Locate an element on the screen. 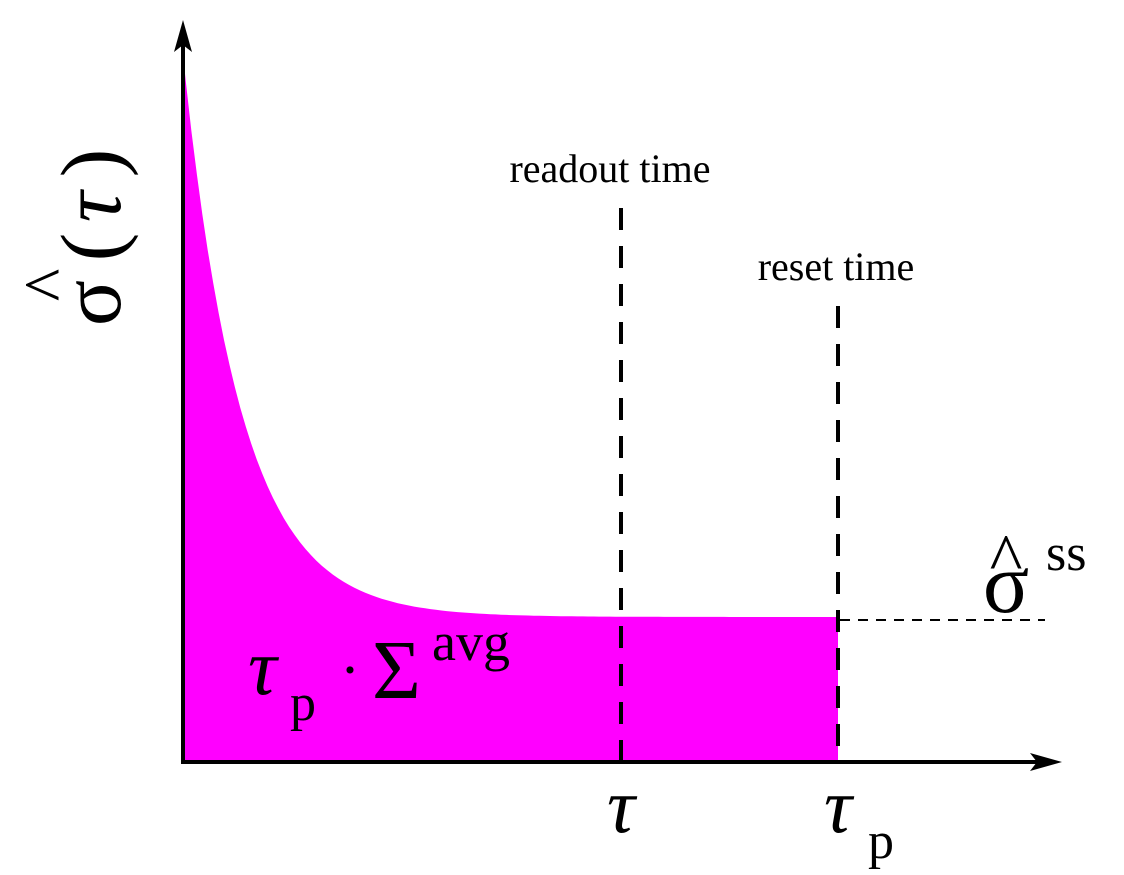  area-label-tau: τ is located at coordinates (264, 668).